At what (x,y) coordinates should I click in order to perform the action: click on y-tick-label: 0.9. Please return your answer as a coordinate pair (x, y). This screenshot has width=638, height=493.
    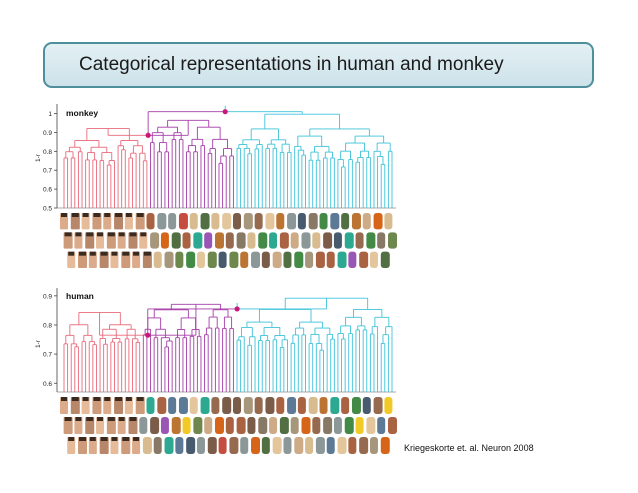
    Looking at the image, I should click on (47, 133).